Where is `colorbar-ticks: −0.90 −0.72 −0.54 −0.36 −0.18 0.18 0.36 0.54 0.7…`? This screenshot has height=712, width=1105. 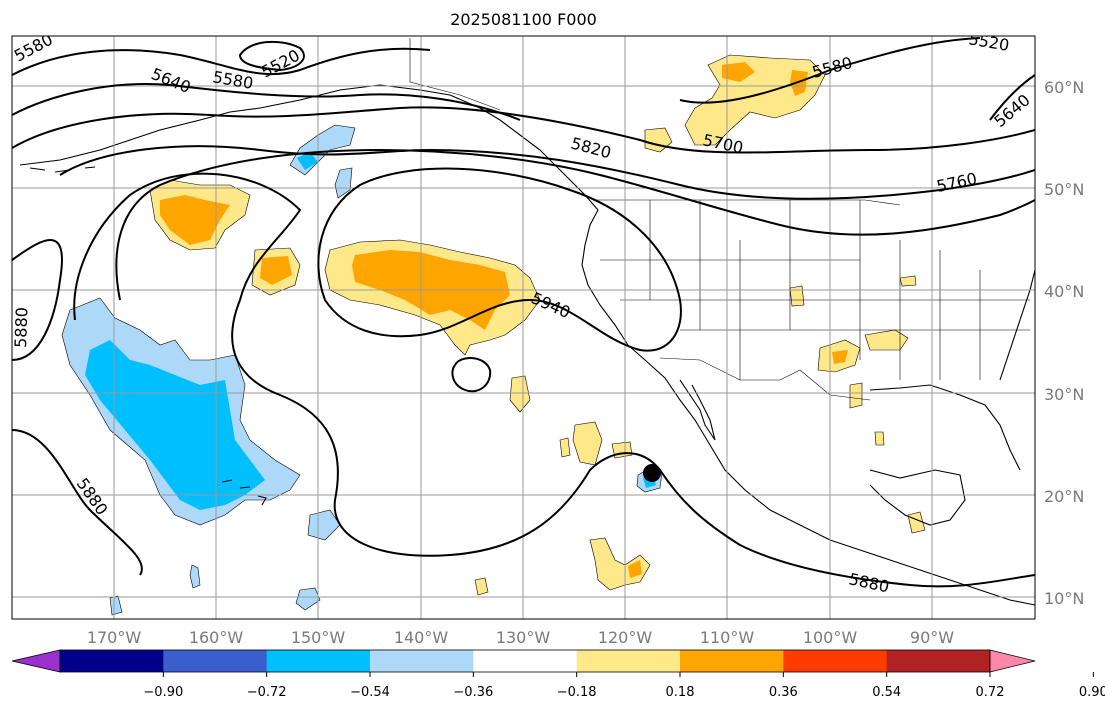
colorbar-ticks: −0.90 −0.72 −0.54 −0.36 −0.18 0.18 0.36 0.54 0.7… is located at coordinates (624, 686).